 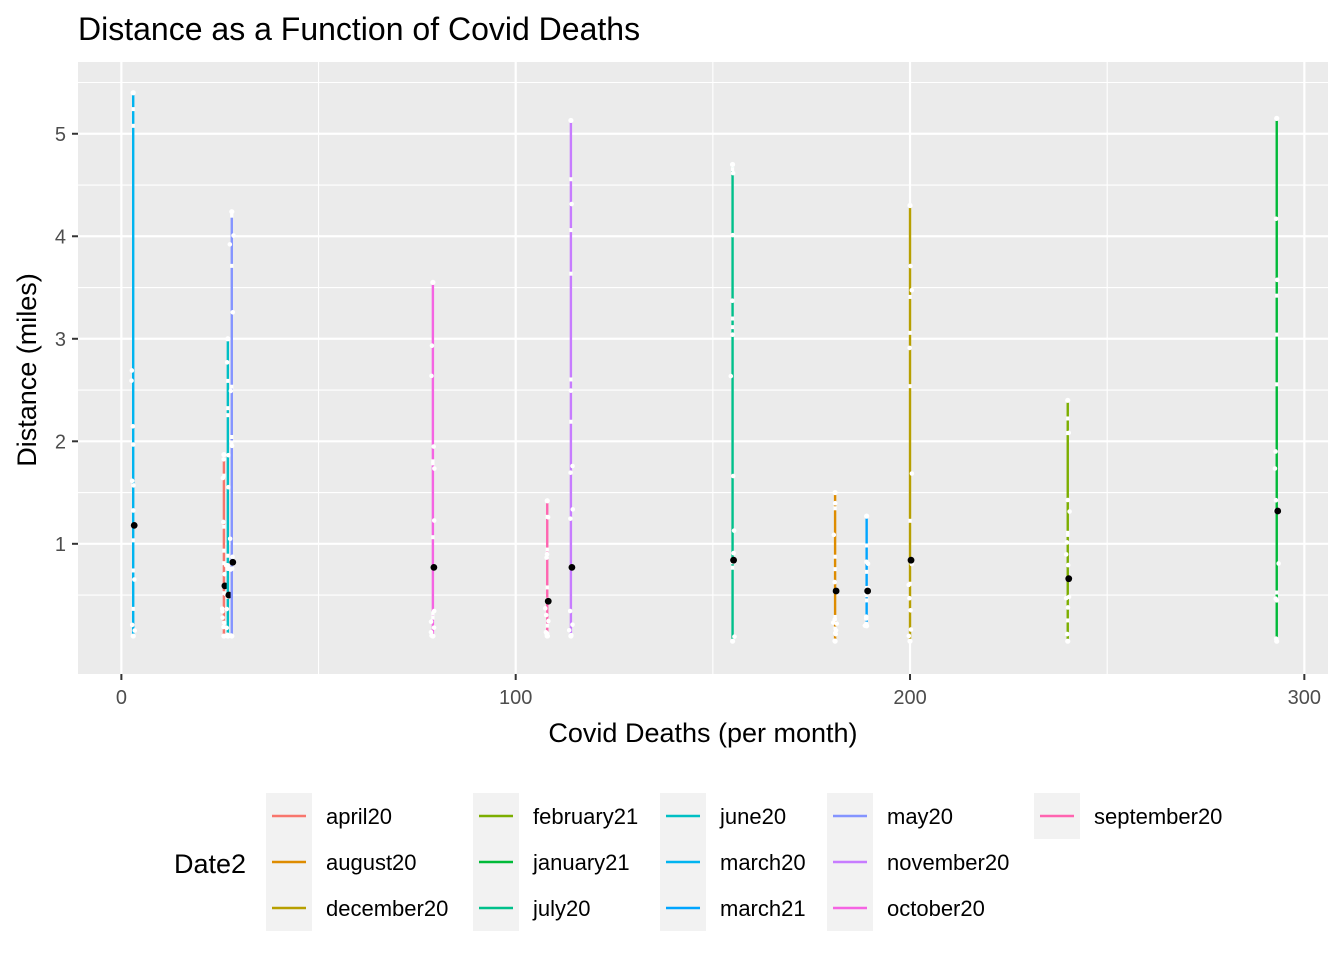 What do you see at coordinates (515, 698) in the screenshot?
I see `x-tick-label: 100` at bounding box center [515, 698].